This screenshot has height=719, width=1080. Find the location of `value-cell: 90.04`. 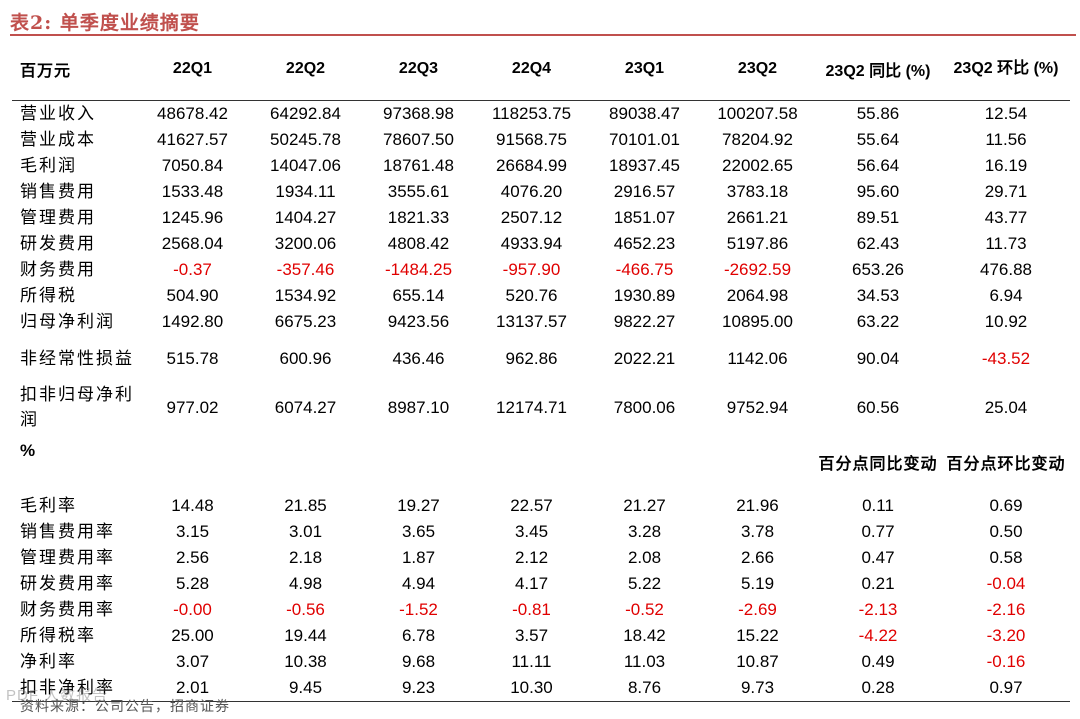

value-cell: 90.04 is located at coordinates (878, 358).